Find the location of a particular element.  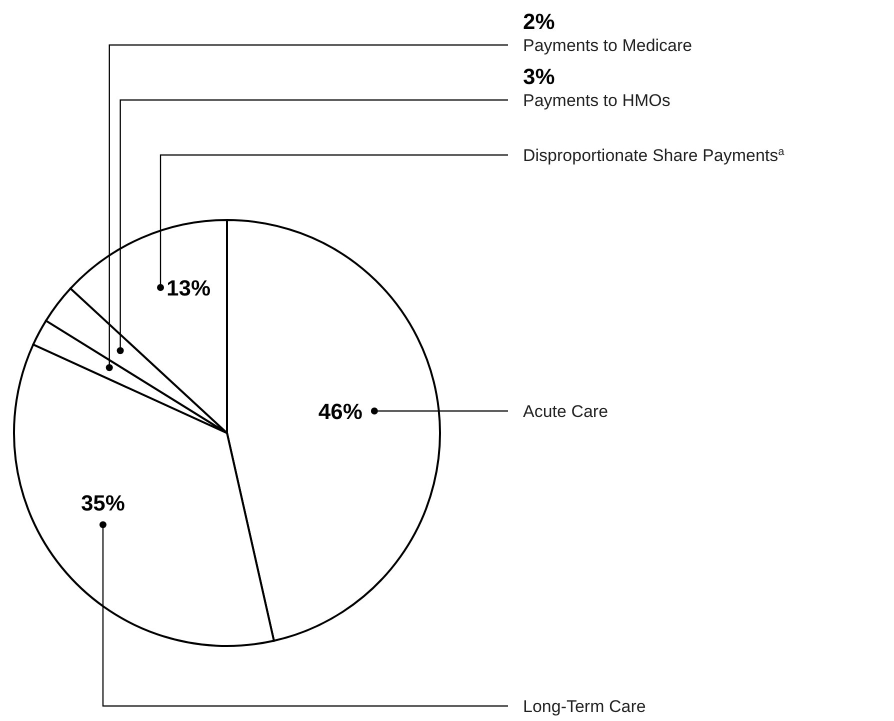

slice-label: Disproportionate Share Payments$^{a}$ is located at coordinates (654, 155).